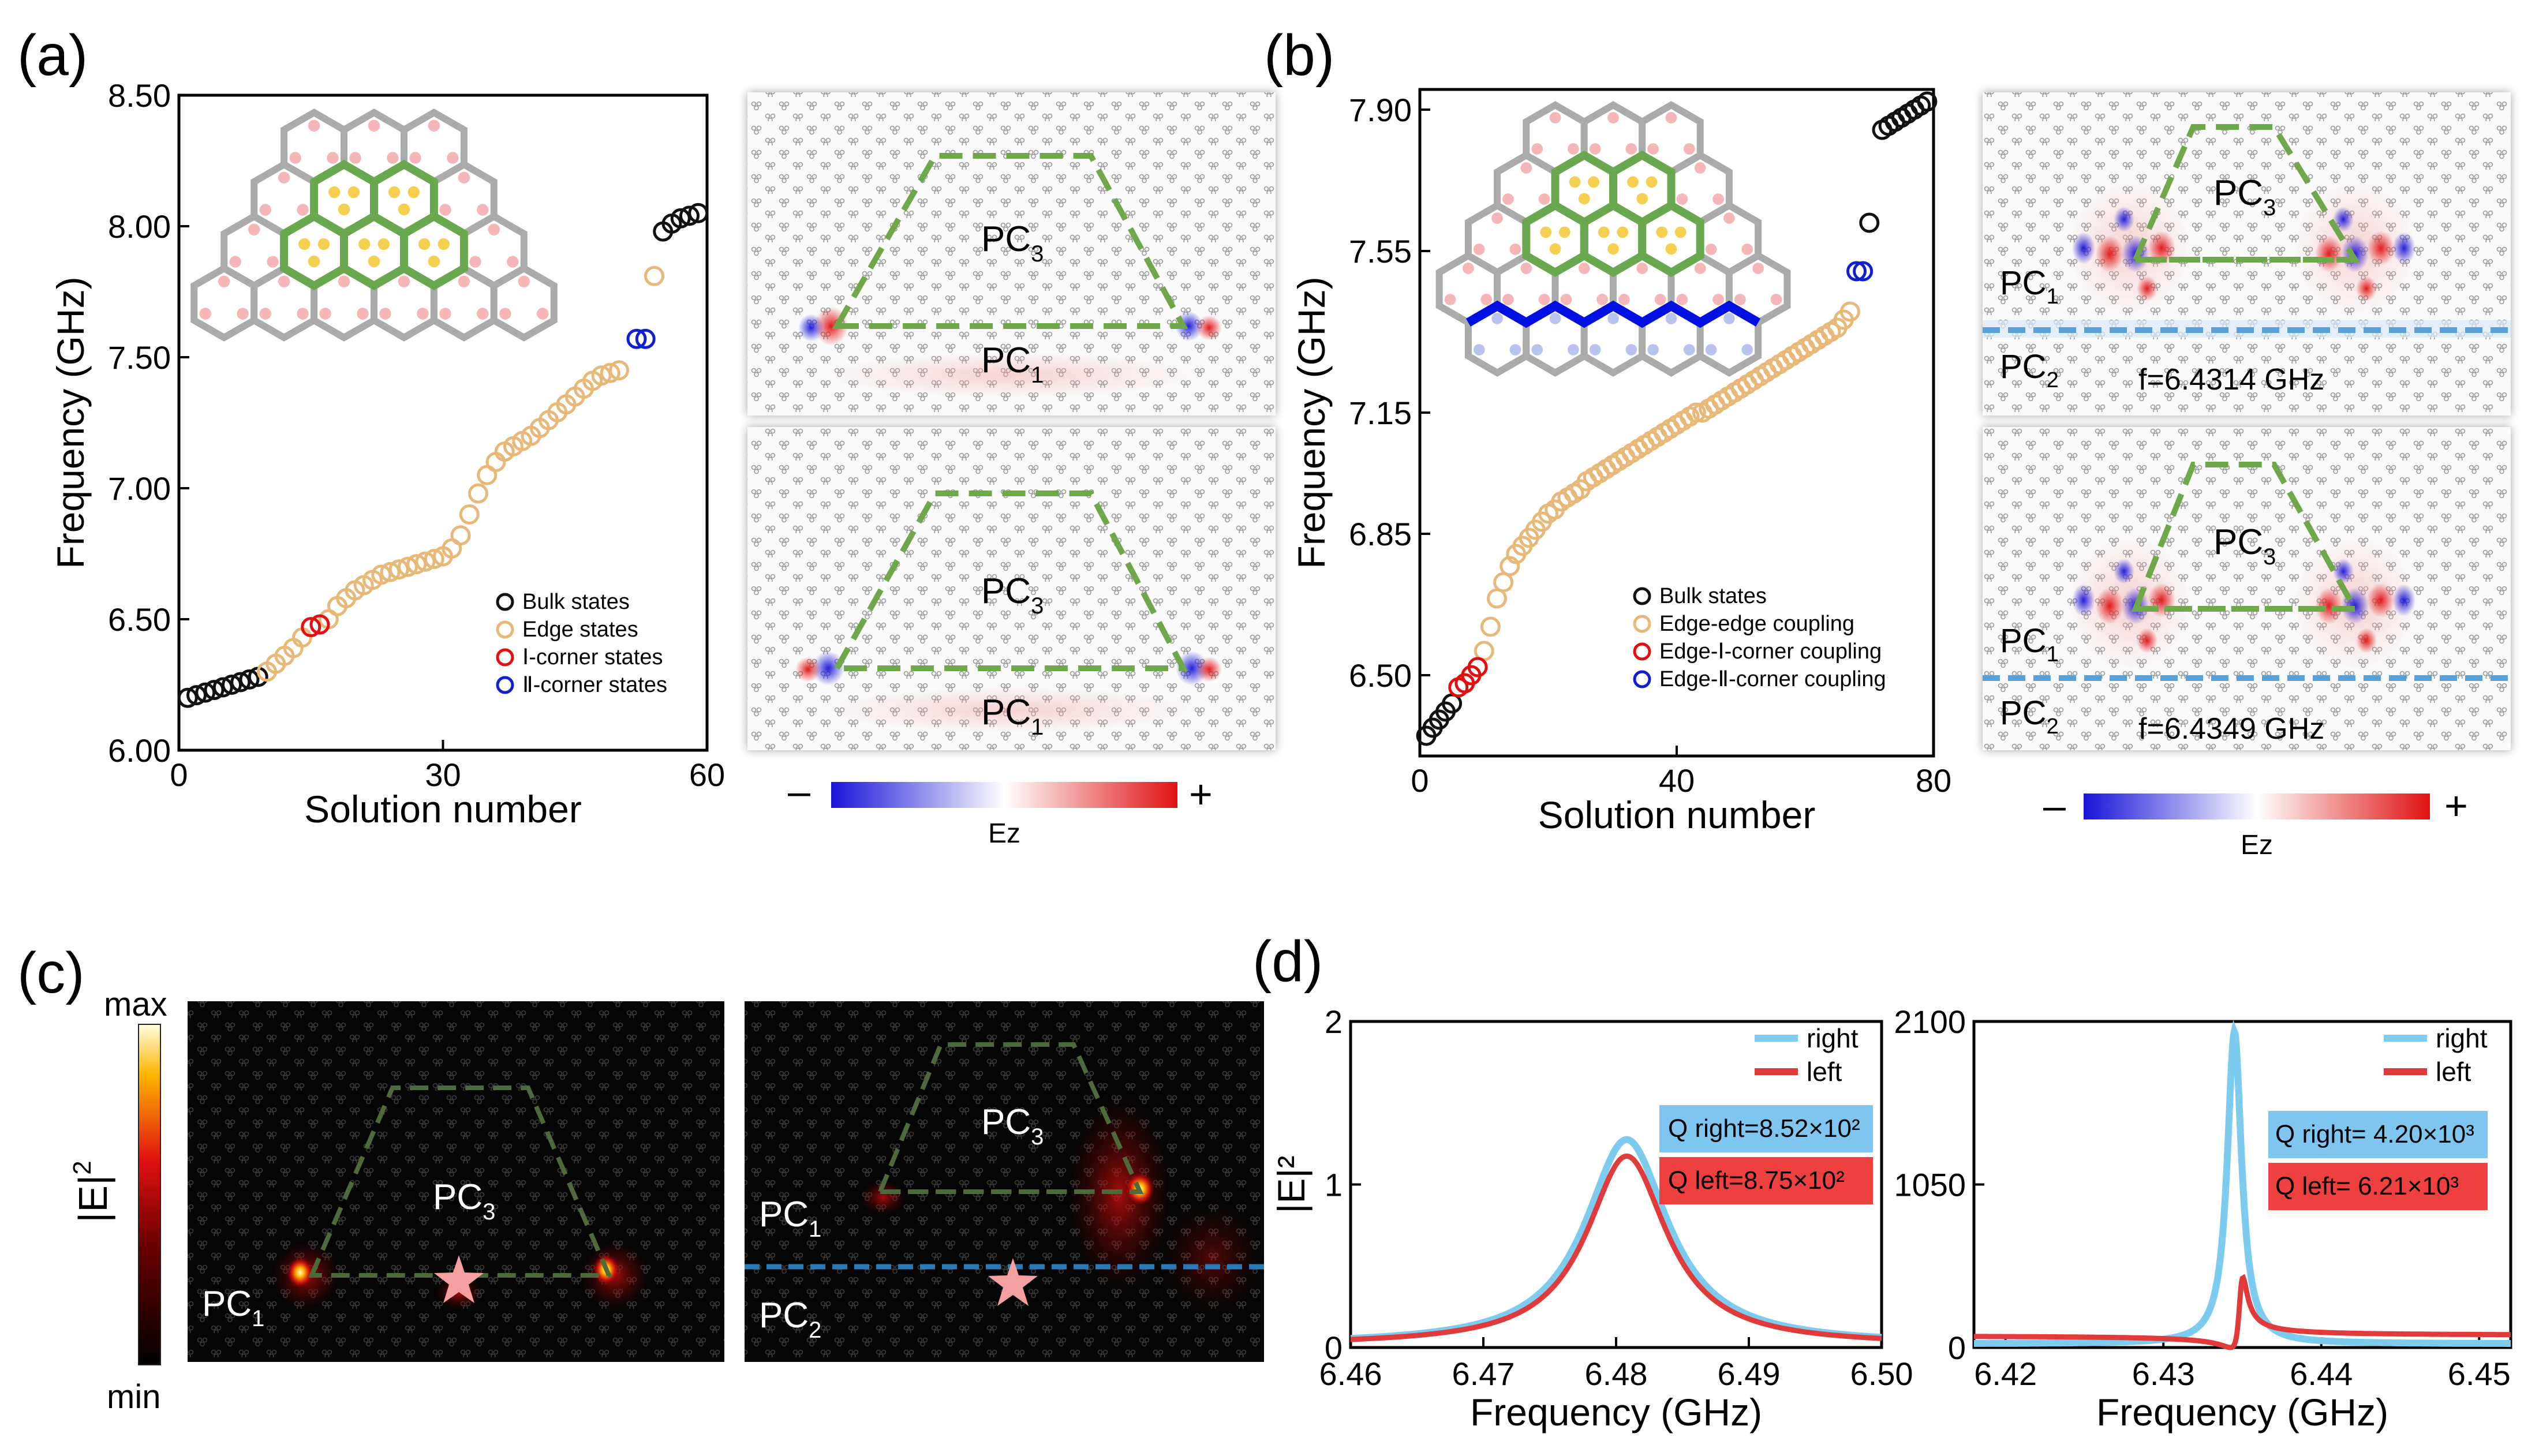  Describe the element at coordinates (1833, 1038) in the screenshot. I see `d-left-legend-entry: right` at that location.